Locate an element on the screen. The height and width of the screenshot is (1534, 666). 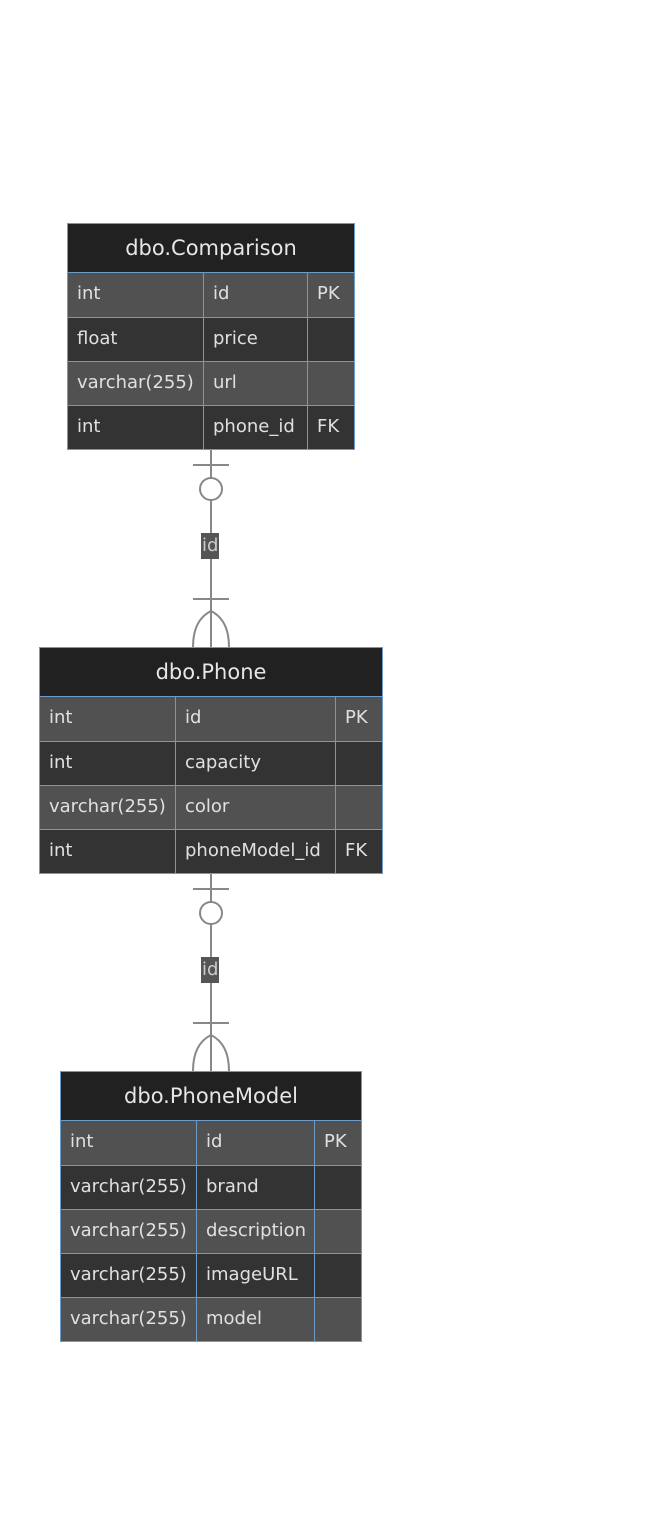
column-row: varchar(255) brand is located at coordinates (211, 1187).